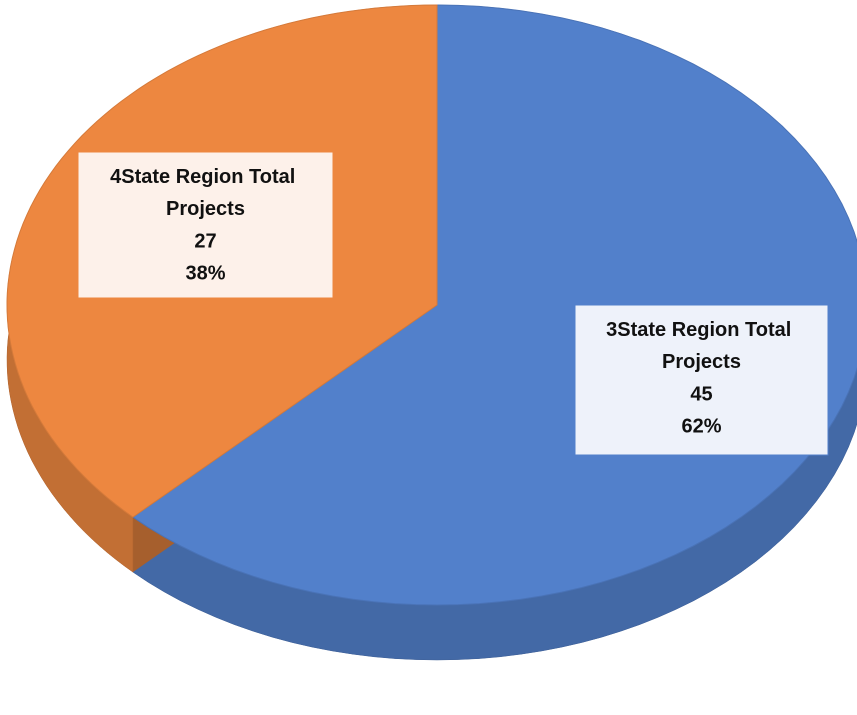 The image size is (857, 715). What do you see at coordinates (205, 273) in the screenshot?
I see `data-label-percent: 38%` at bounding box center [205, 273].